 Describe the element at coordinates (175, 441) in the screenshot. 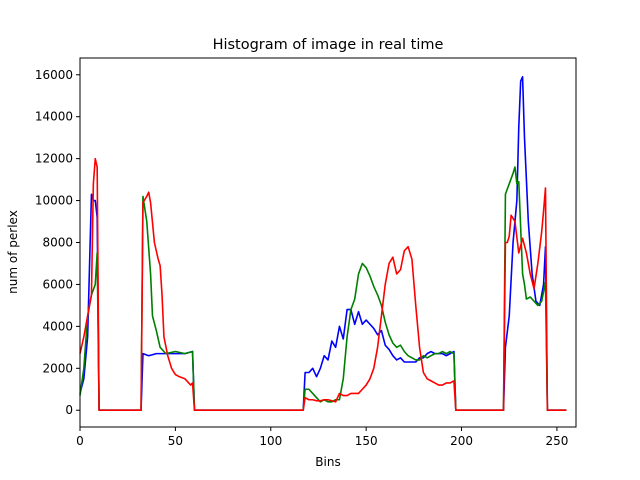

I see `x-tick-label: 50` at that location.